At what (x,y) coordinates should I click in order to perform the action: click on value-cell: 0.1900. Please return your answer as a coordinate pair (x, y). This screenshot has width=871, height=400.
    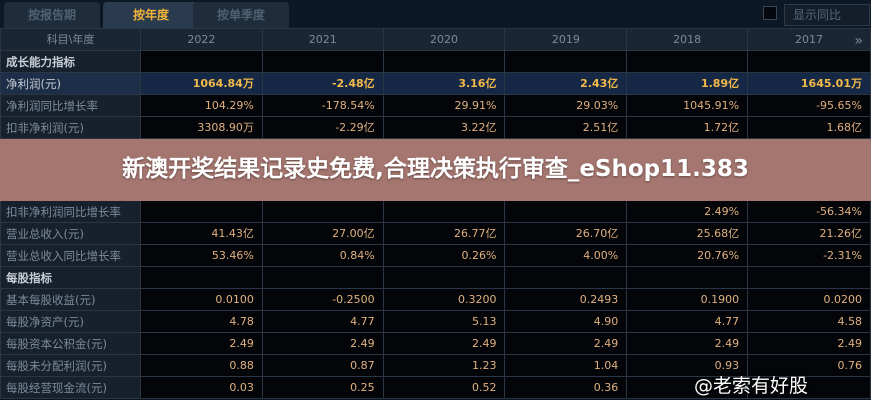
    Looking at the image, I should click on (687, 299).